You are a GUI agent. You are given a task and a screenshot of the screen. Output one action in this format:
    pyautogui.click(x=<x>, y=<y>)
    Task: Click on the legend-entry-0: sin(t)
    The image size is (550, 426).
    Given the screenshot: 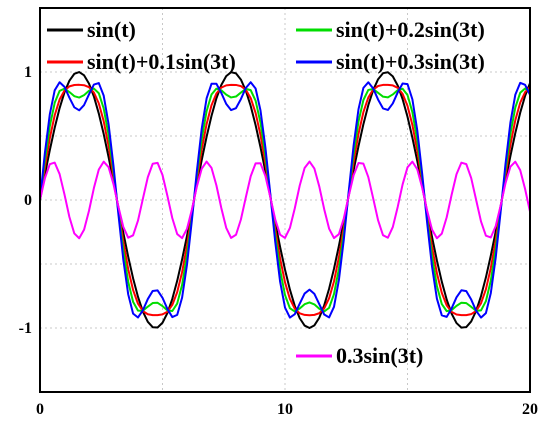 What is the action you would take?
    pyautogui.click(x=91, y=29)
    